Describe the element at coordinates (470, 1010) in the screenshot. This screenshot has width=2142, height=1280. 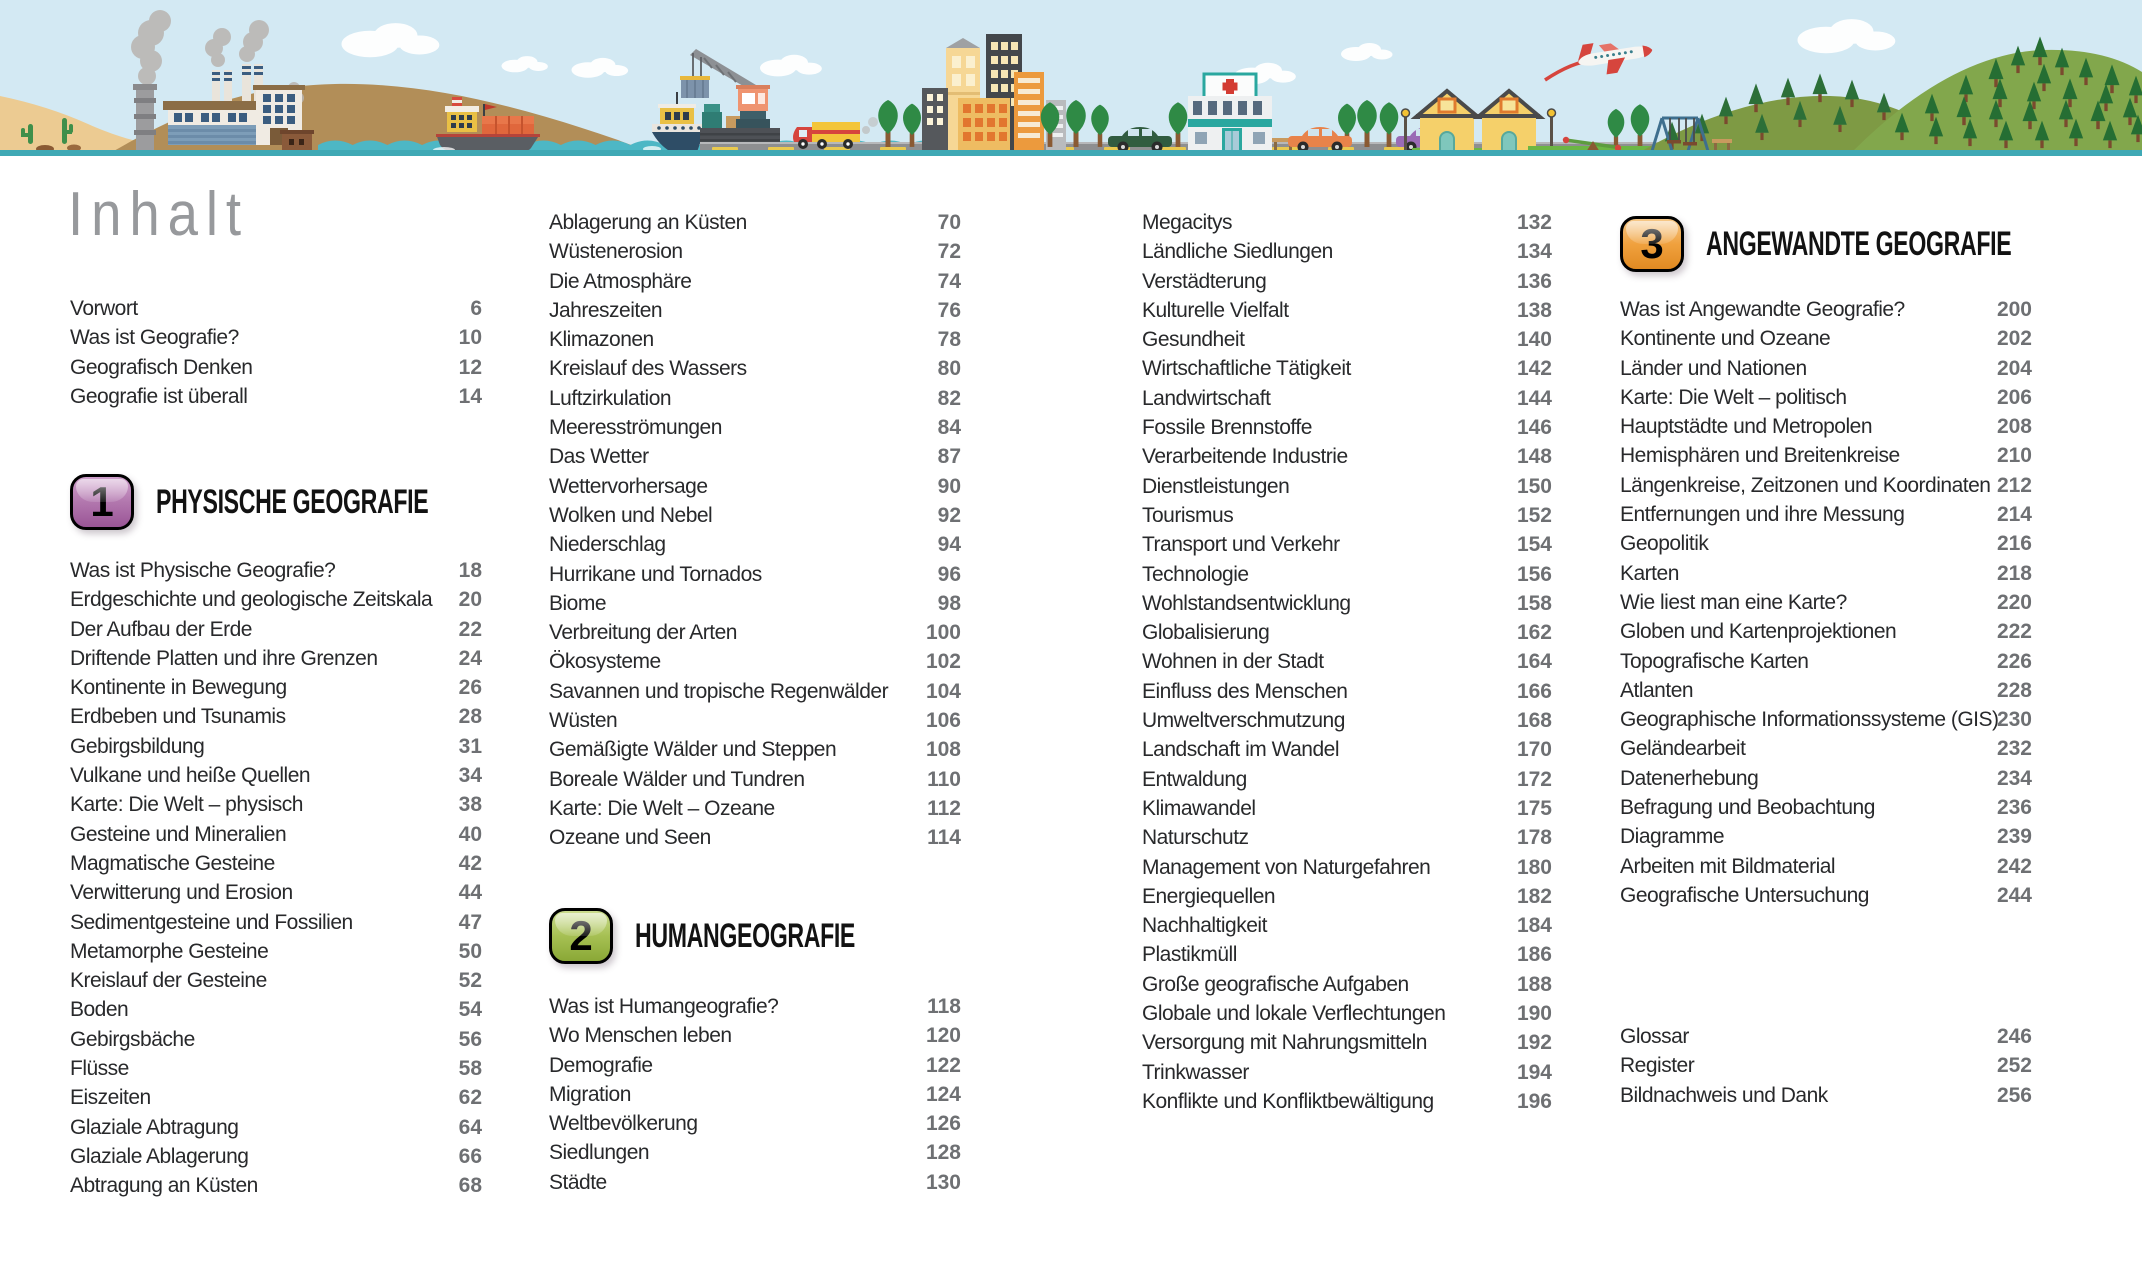
I see `toc-entry-page: 54` at that location.